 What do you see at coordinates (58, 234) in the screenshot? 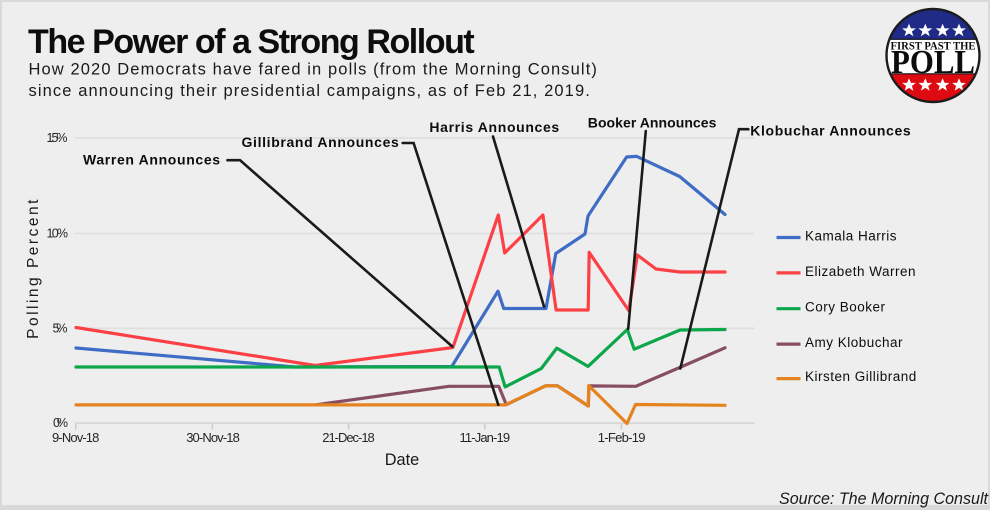
I see `svg-text: 10%` at bounding box center [58, 234].